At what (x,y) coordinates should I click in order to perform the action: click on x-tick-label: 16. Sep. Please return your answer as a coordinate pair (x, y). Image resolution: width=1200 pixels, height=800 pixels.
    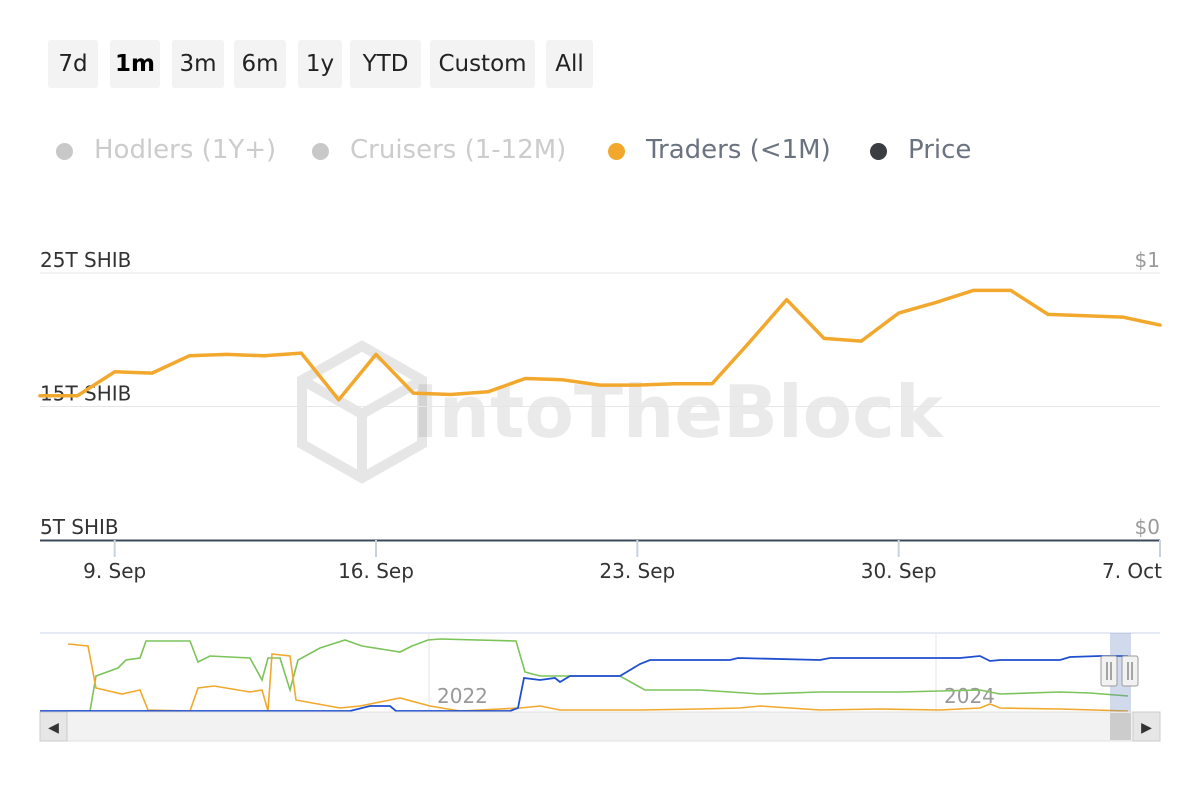
    Looking at the image, I should click on (376, 571).